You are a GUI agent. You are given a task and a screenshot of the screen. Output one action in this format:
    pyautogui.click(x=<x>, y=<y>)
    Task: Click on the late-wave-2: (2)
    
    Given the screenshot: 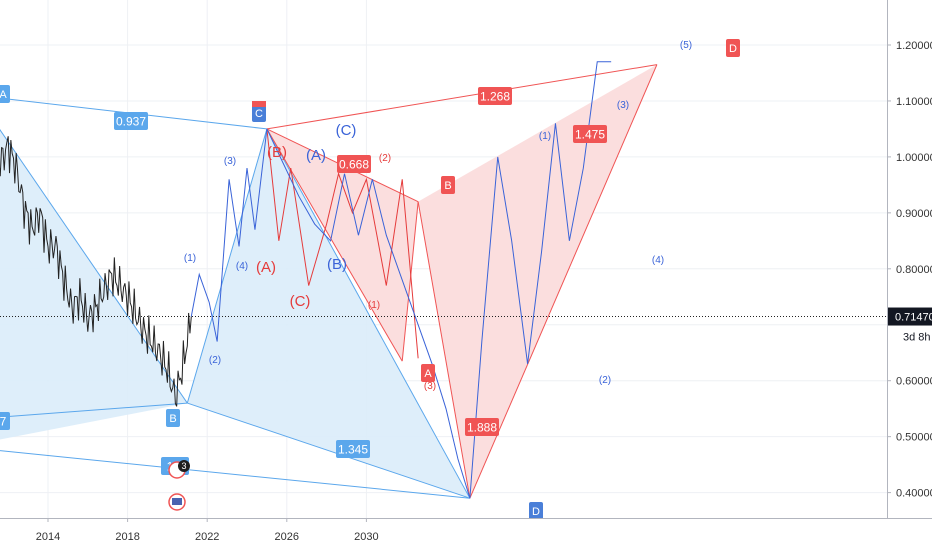 What is the action you would take?
    pyautogui.click(x=605, y=380)
    